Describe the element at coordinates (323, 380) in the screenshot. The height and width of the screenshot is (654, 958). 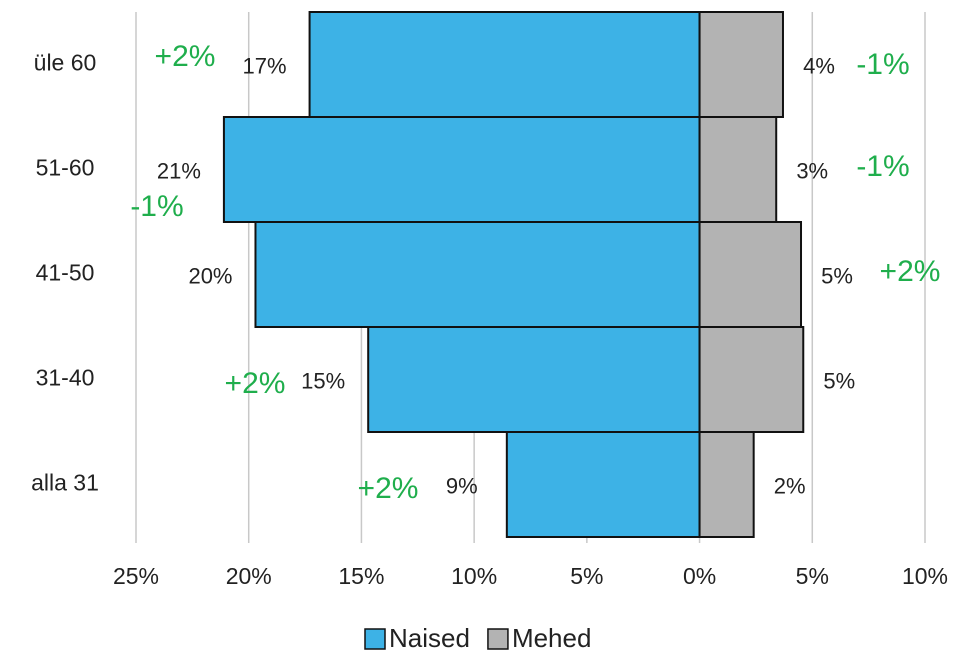
I see `value-label: 15%` at that location.